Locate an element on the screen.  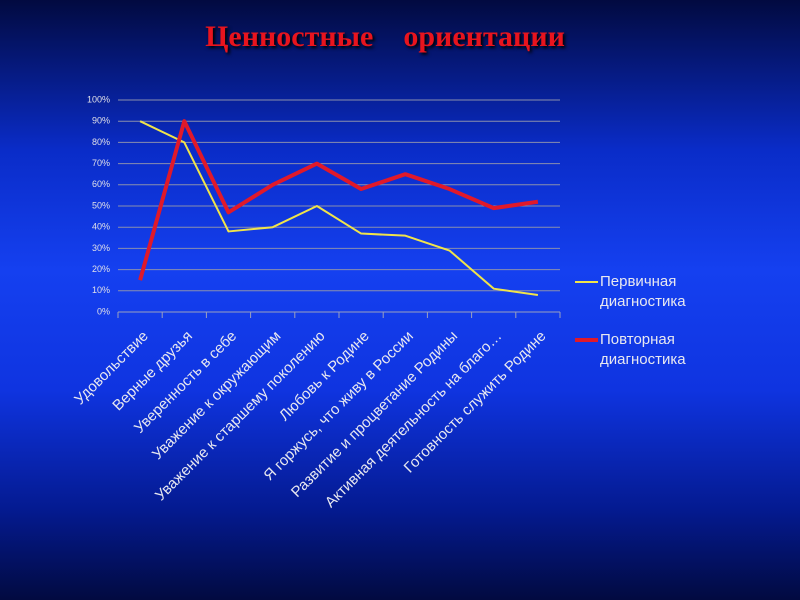
y-tick-label: 30% is located at coordinates (101, 248).